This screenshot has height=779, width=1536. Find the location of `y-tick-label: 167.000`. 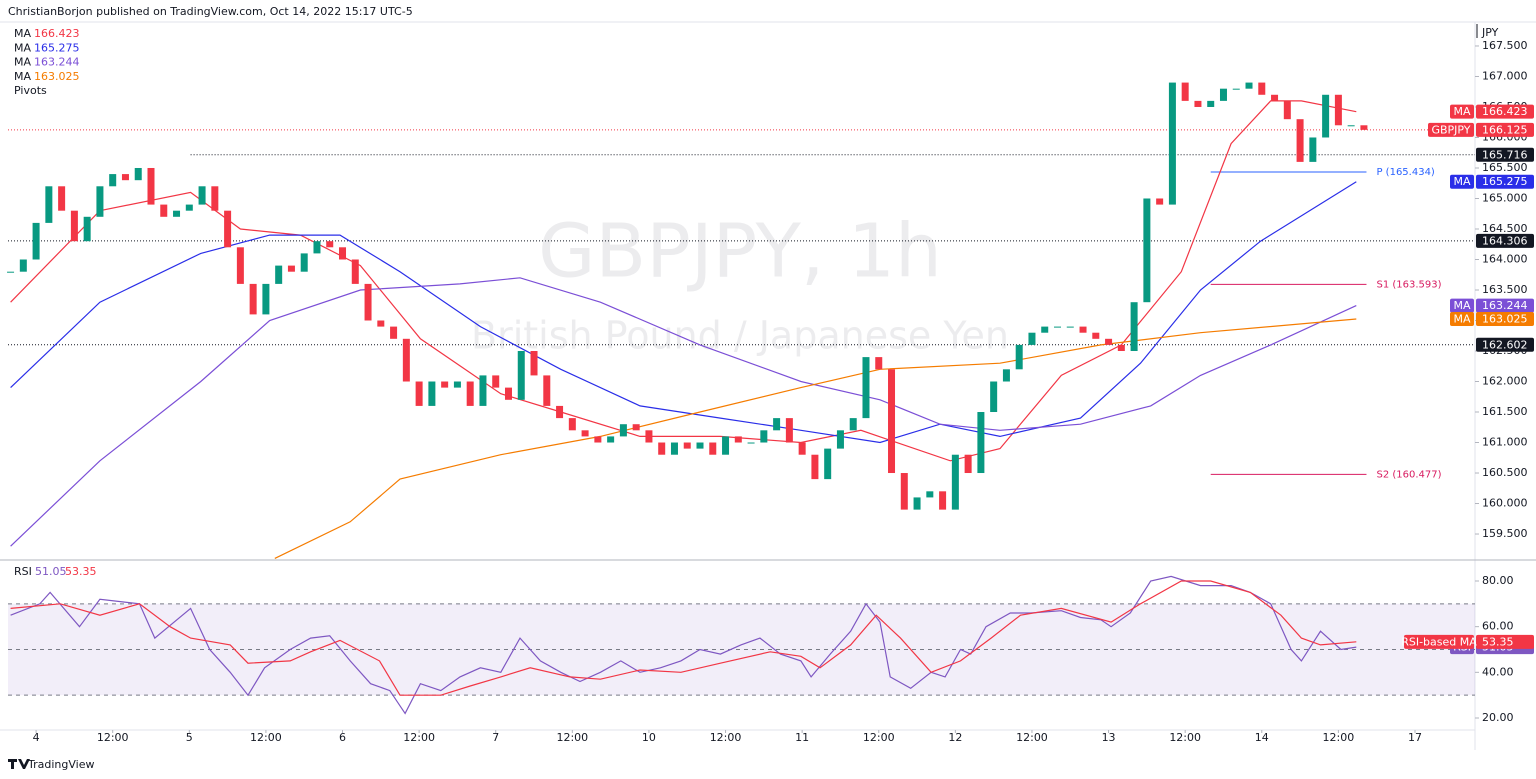

y-tick-label: 167.000 is located at coordinates (1505, 75).